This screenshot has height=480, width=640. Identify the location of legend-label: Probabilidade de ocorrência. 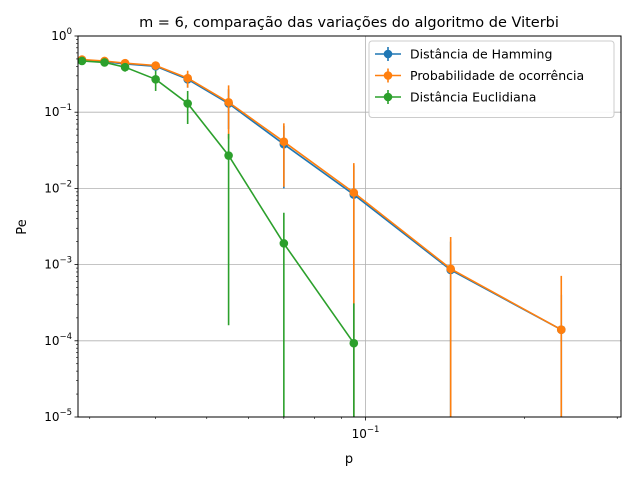
(497, 75).